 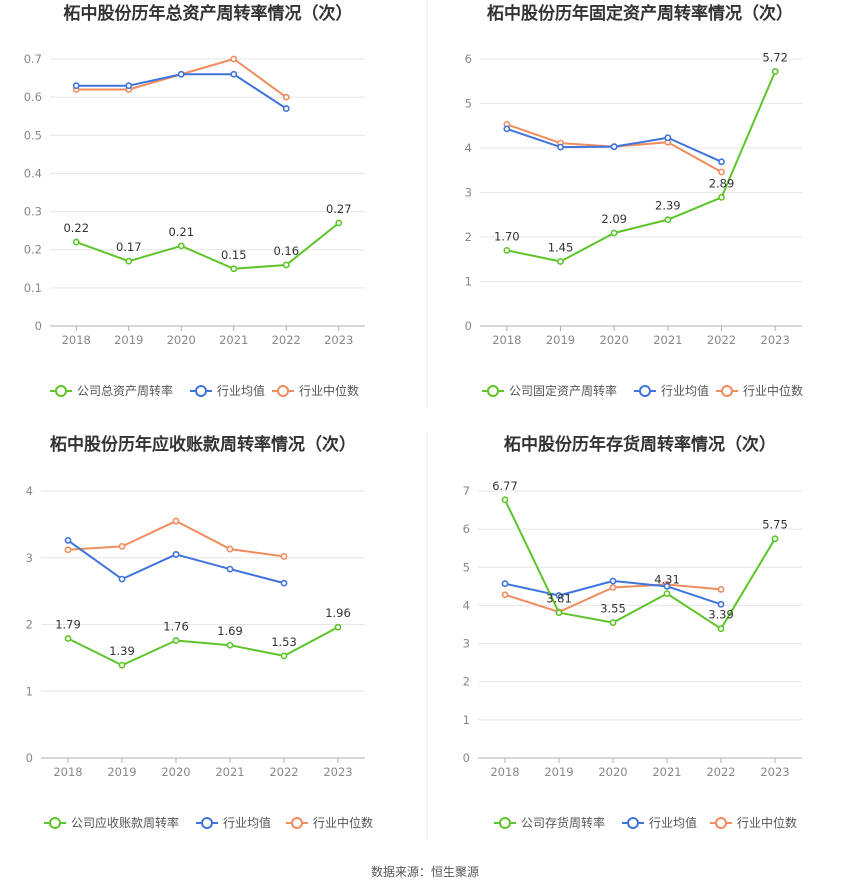 I want to click on y-tick-label: 0.1, so click(x=33, y=288).